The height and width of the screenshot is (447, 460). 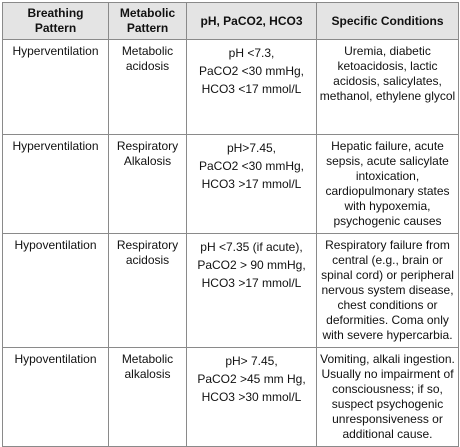 I want to click on metabolic-pattern-cell: Metabolic alkalosis, so click(x=147, y=397).